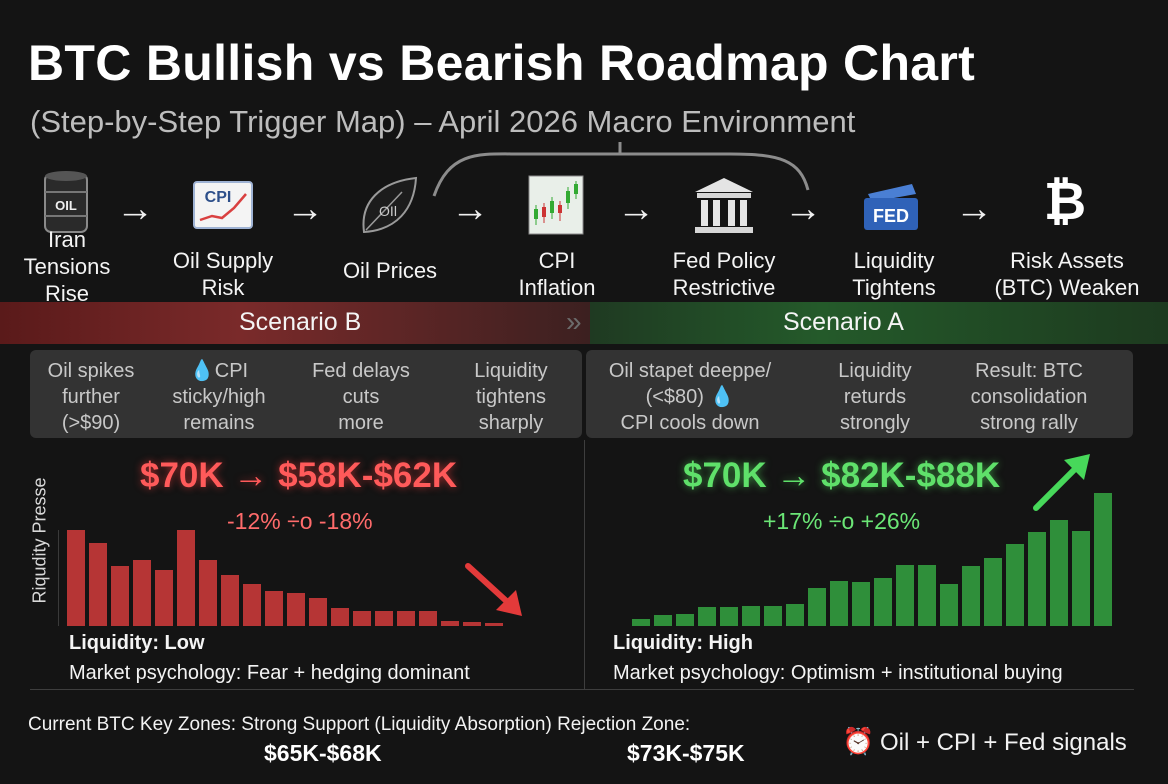 The width and height of the screenshot is (1168, 784). I want to click on downtrend-arrow-icon, so click(493, 589).